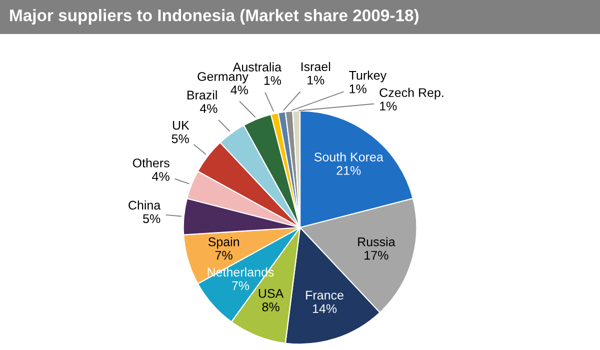  Describe the element at coordinates (214, 17) in the screenshot. I see `chart-title: Major suppliers to Indonesia (Market share 2009-18)` at that location.